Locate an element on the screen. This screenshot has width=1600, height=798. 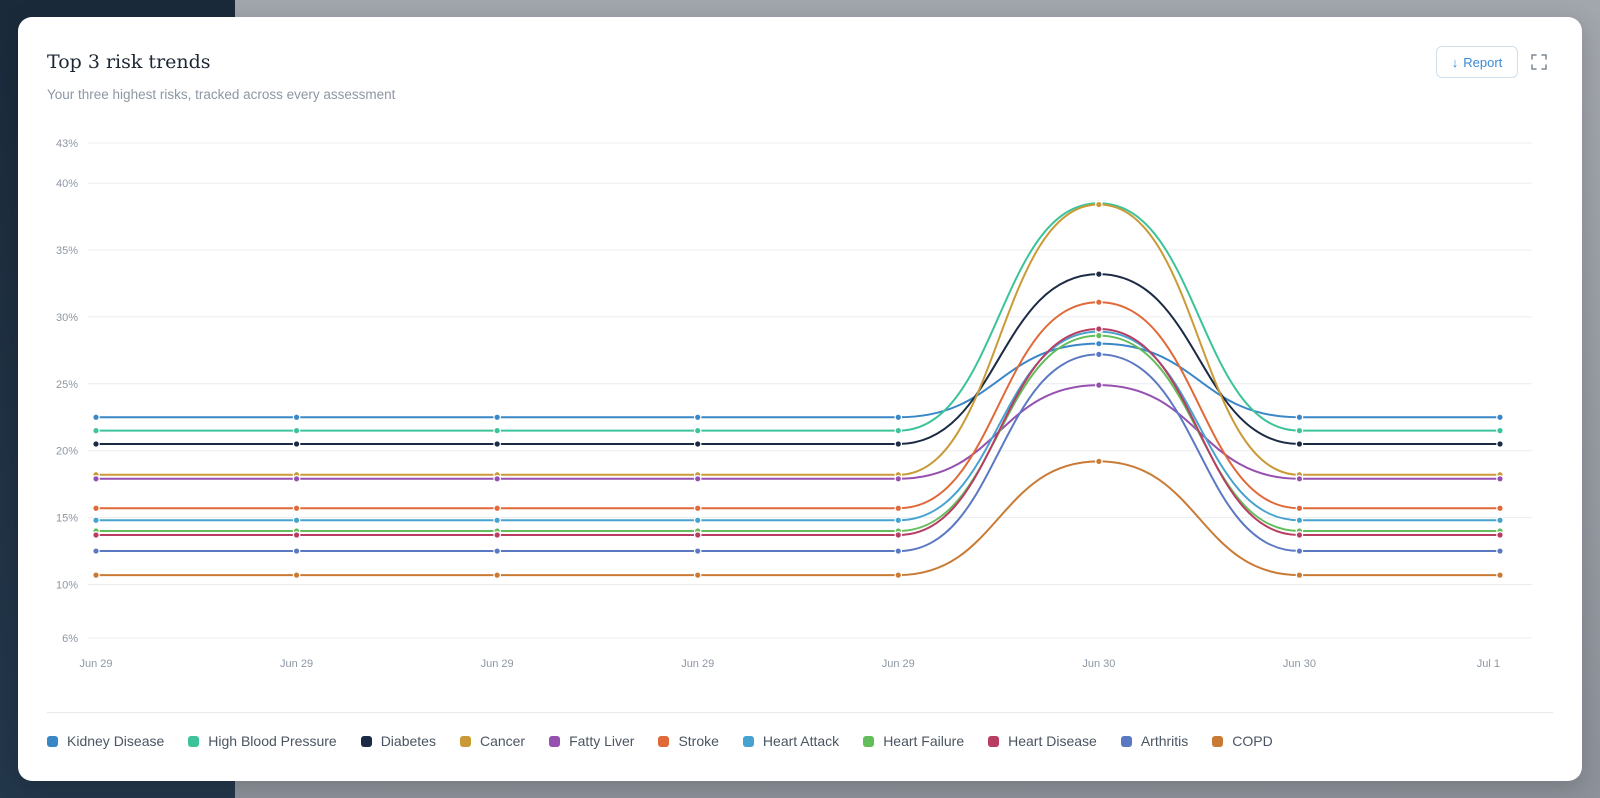
y-tick-label: 30% is located at coordinates (67, 318).